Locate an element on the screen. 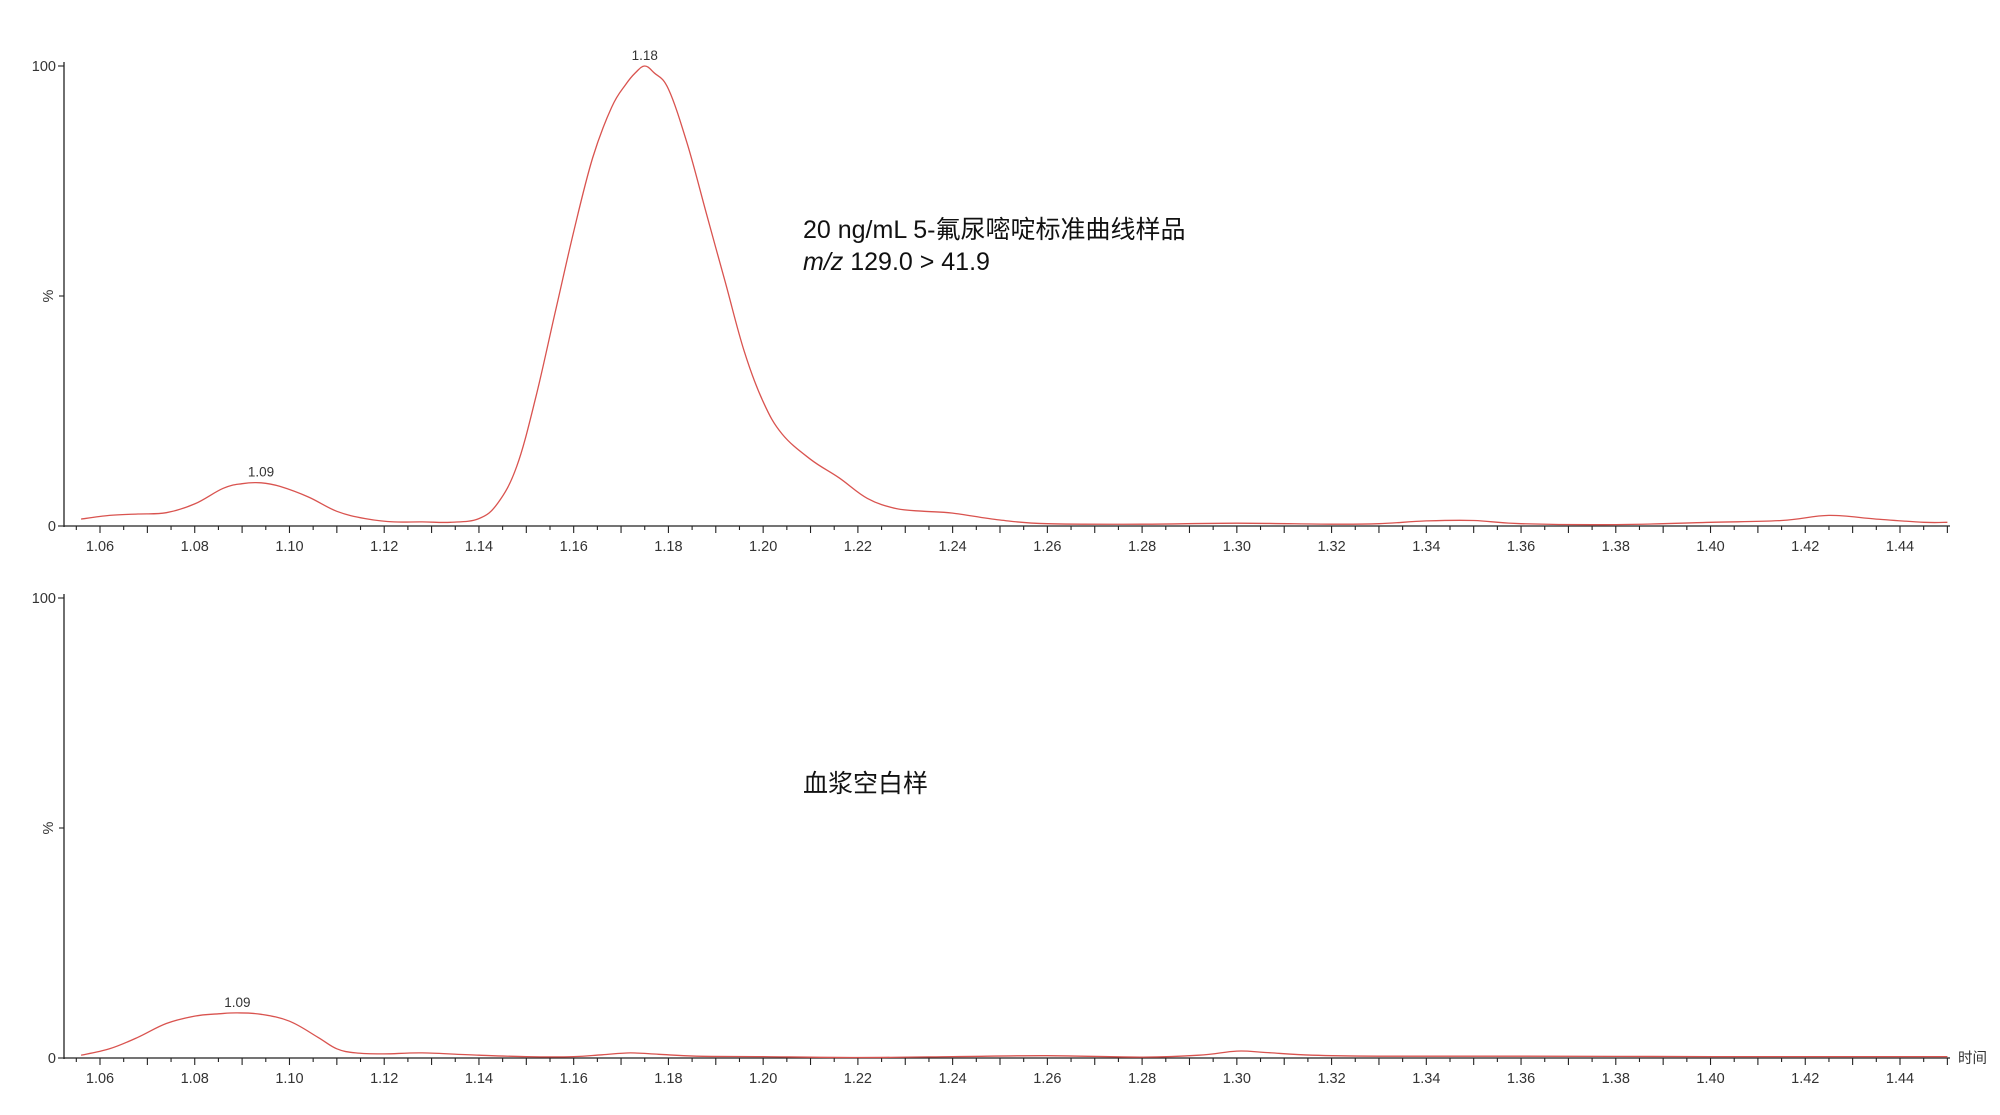  blank-annotation-line1: 血浆空白样 is located at coordinates (866, 784).